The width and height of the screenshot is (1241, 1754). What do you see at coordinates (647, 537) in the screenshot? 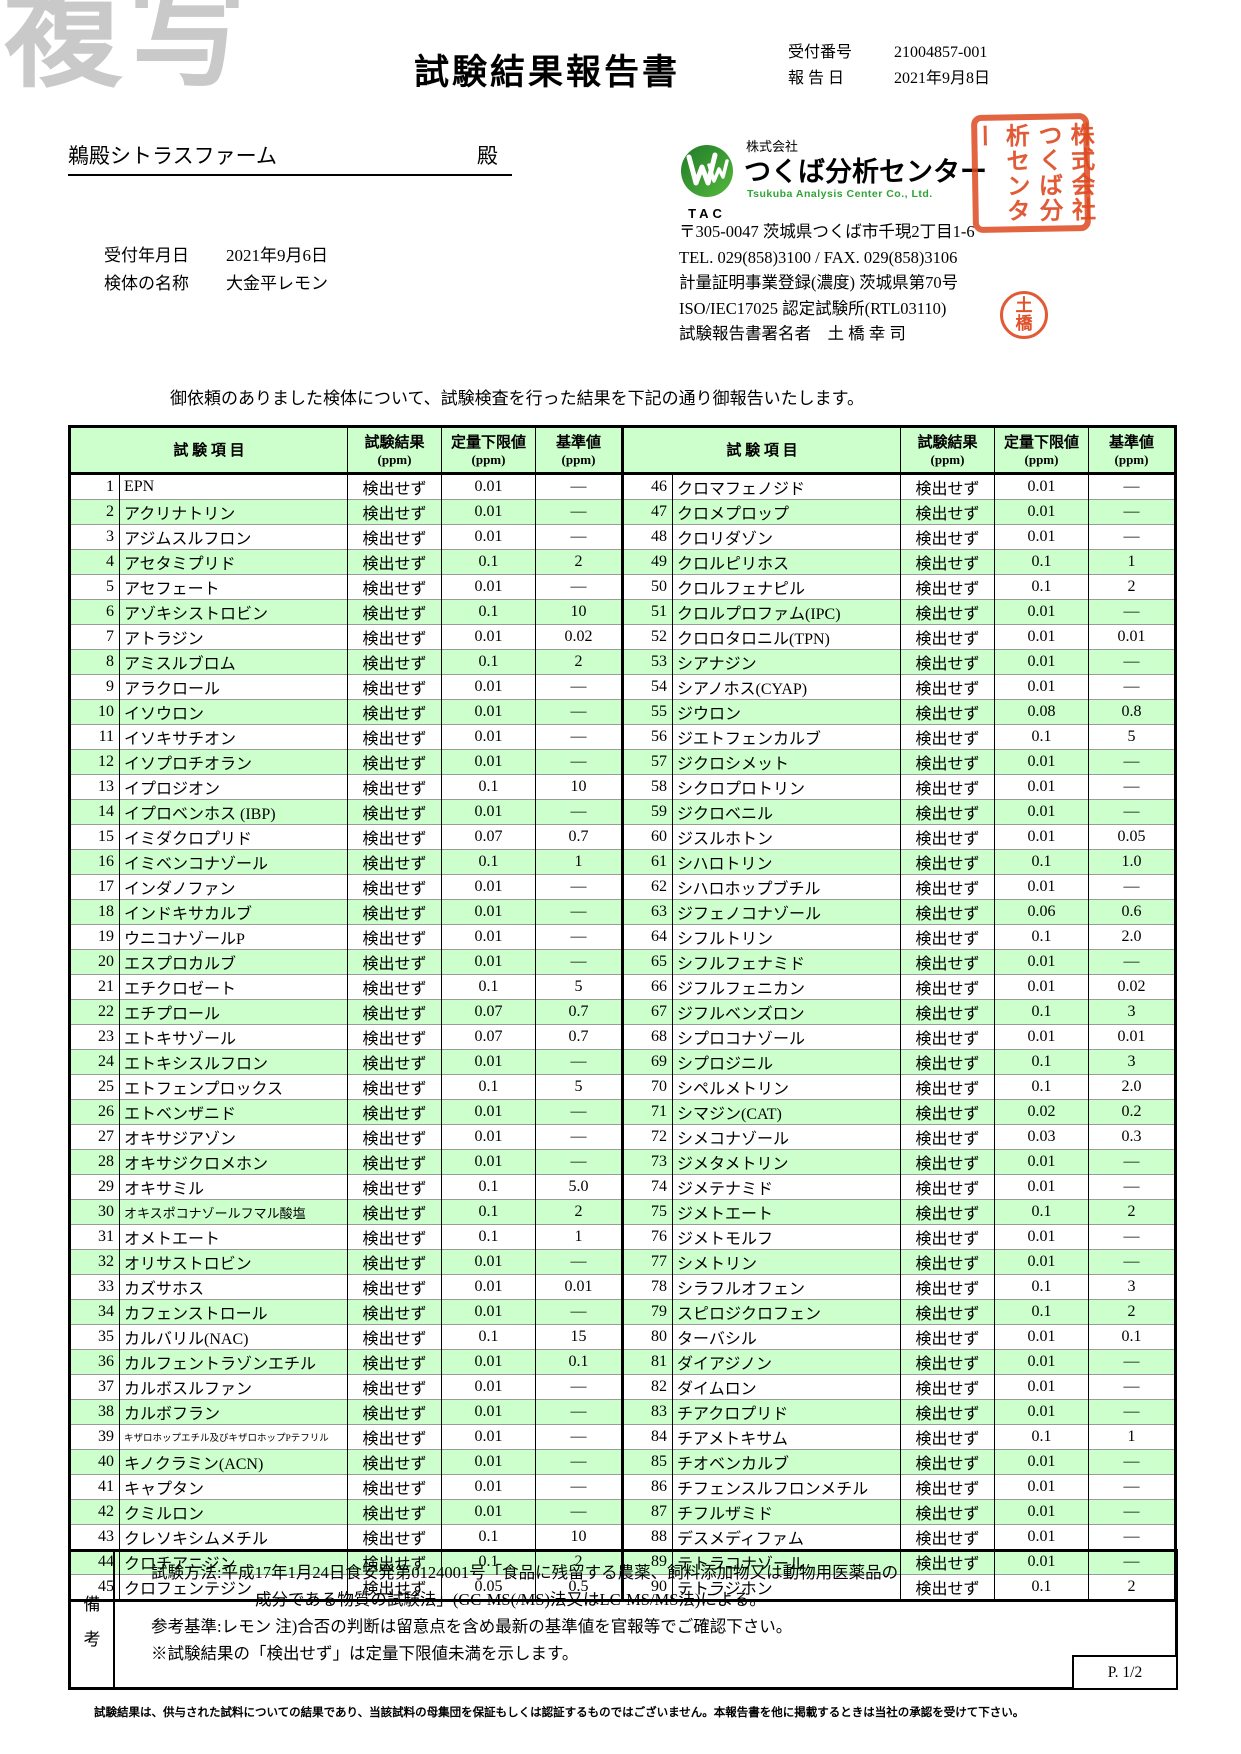
I see `item-no: 48` at bounding box center [647, 537].